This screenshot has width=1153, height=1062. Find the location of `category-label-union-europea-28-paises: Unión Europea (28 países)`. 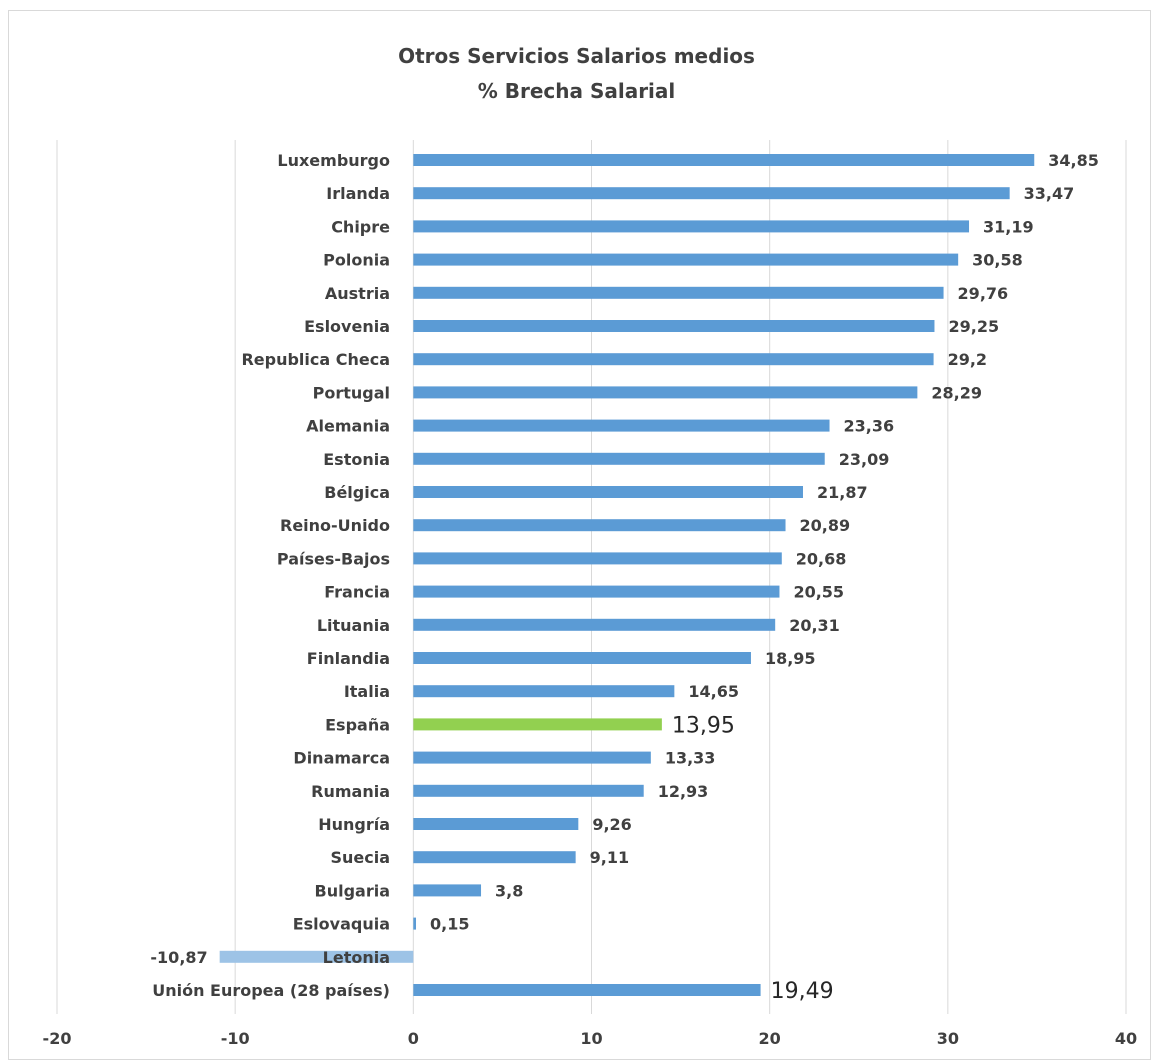

category-label-union-europea-28-paises: Unión Europea (28 países) is located at coordinates (271, 990).